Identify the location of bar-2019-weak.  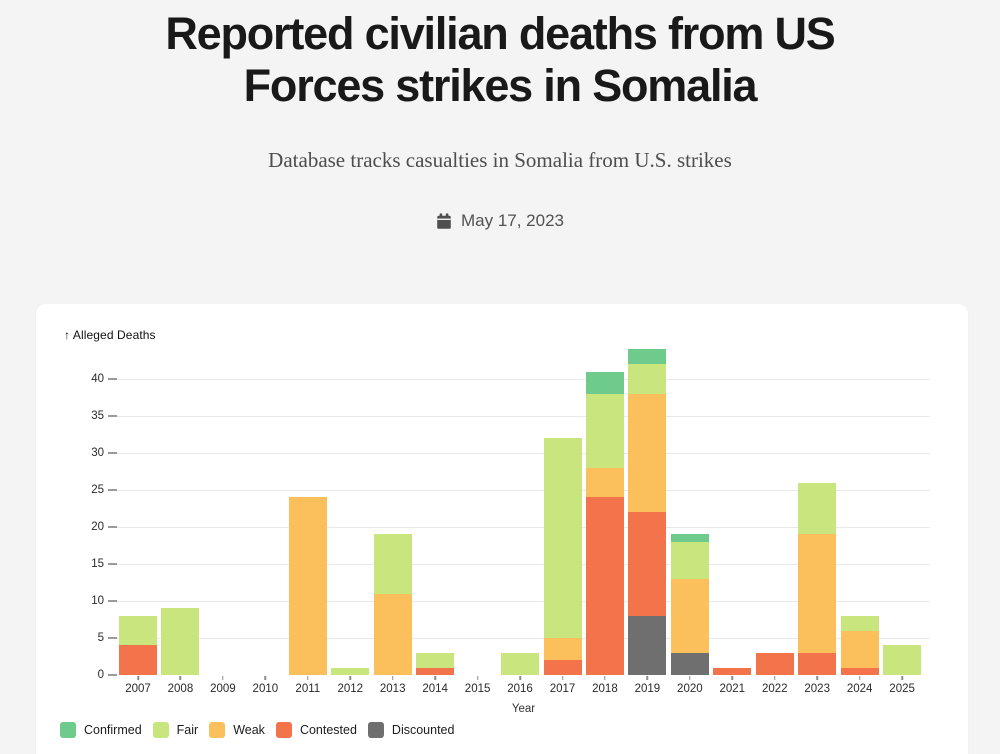
(647, 453).